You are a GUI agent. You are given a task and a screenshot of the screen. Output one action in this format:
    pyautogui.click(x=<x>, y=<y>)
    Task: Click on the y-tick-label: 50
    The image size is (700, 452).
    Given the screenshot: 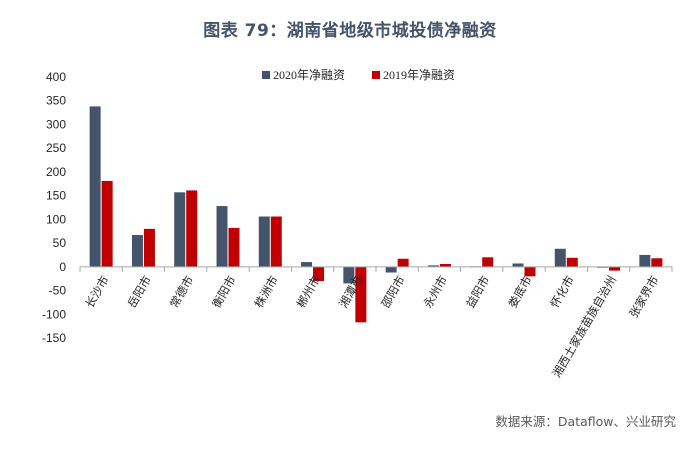 What is the action you would take?
    pyautogui.click(x=60, y=243)
    